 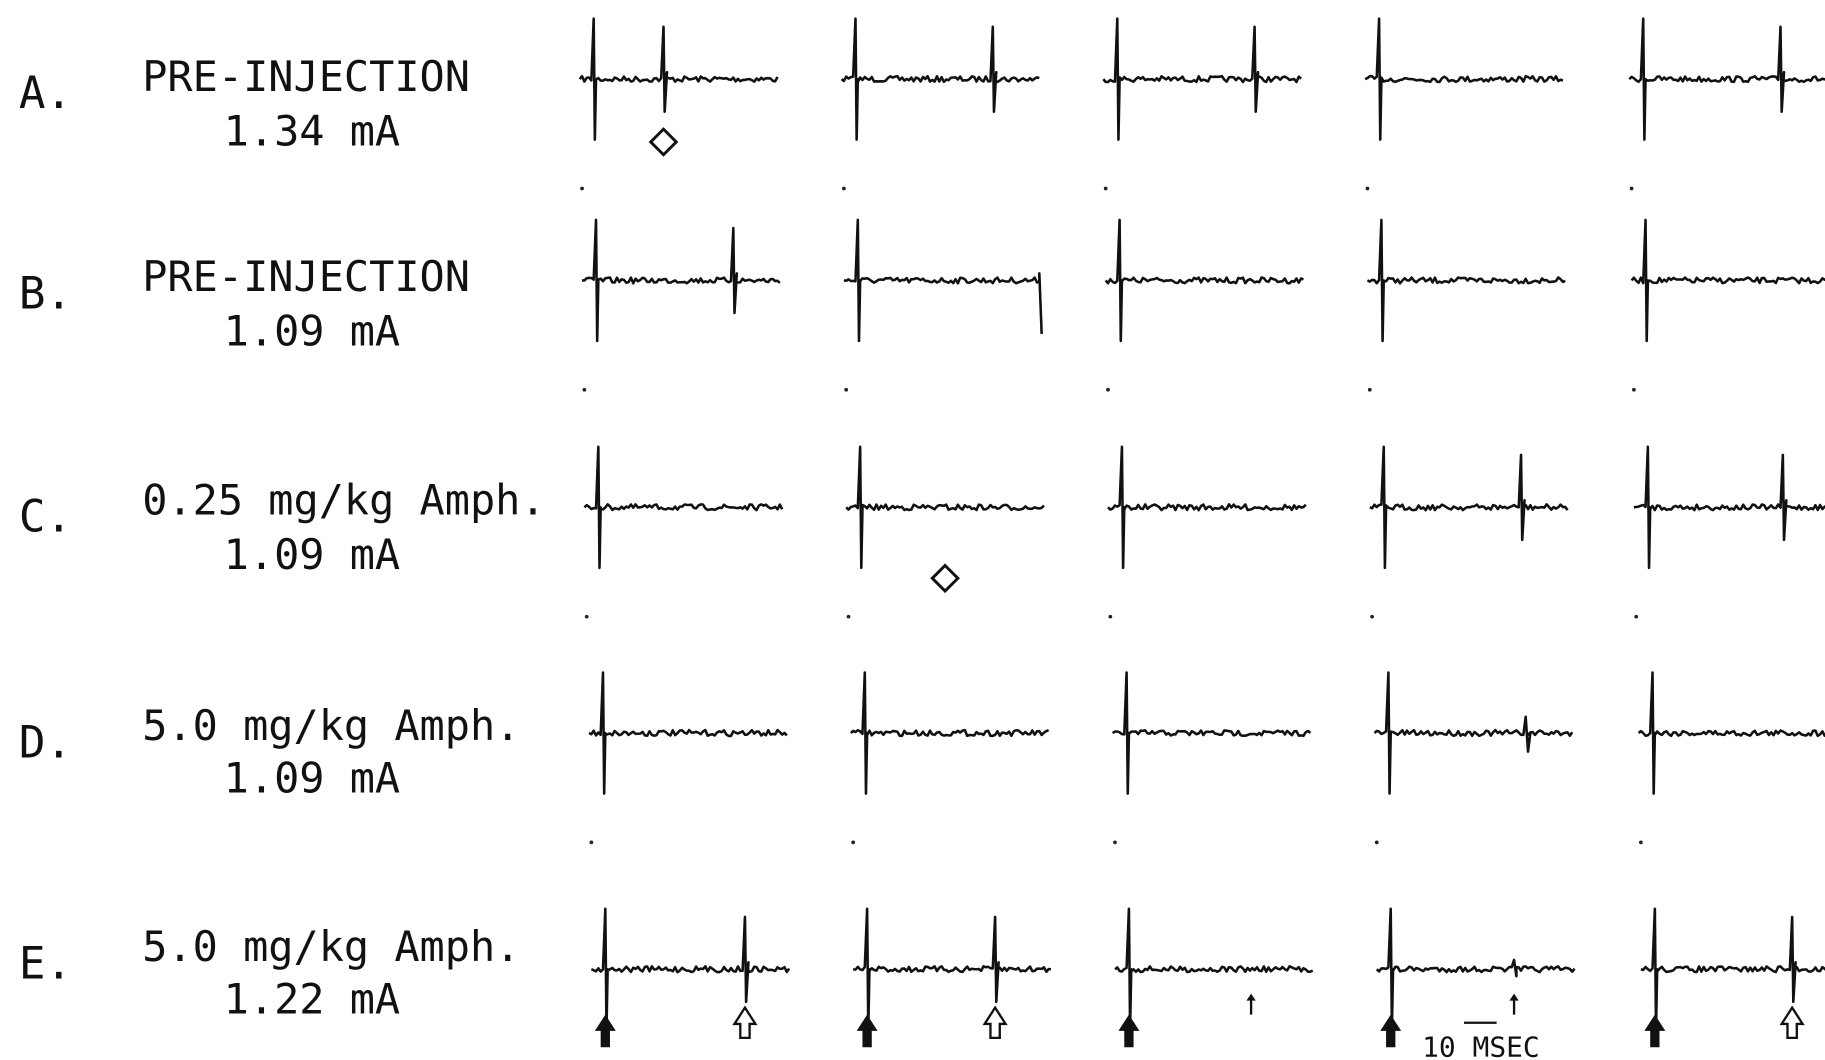 What do you see at coordinates (45, 742) in the screenshot?
I see `row-letter: D.` at bounding box center [45, 742].